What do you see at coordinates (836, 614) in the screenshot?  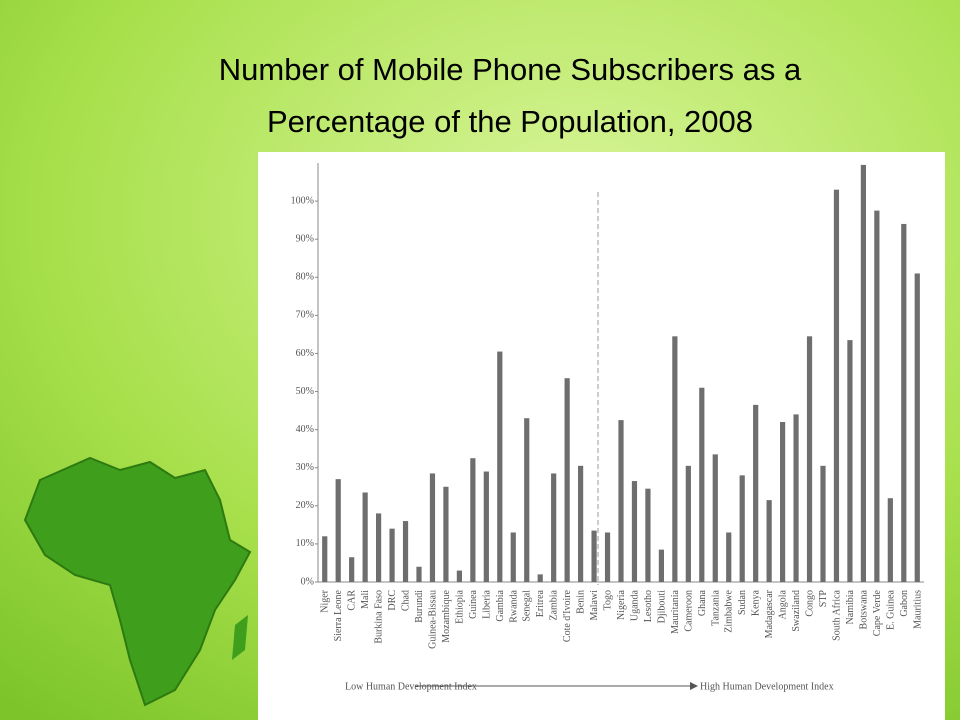 I see `x-tick-label: South Africa` at bounding box center [836, 614].